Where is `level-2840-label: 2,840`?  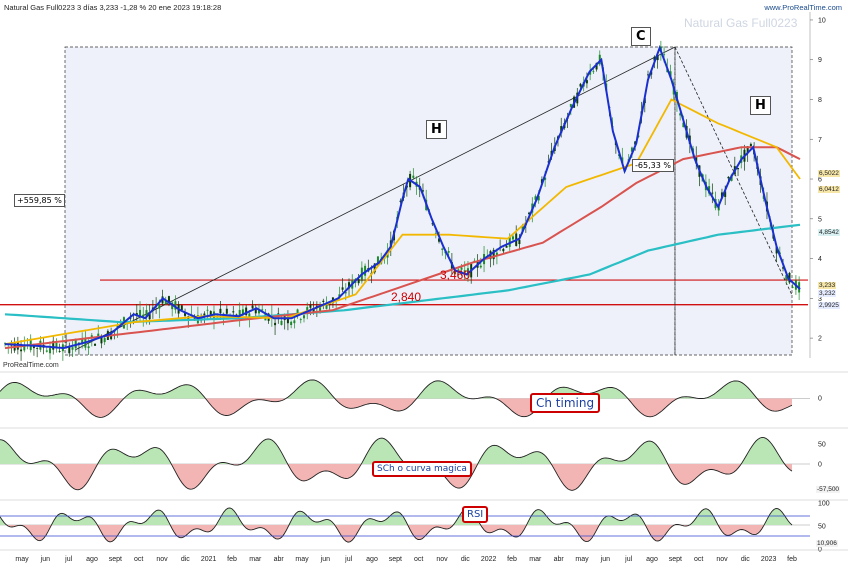
level-2840-label: 2,840 is located at coordinates (406, 297).